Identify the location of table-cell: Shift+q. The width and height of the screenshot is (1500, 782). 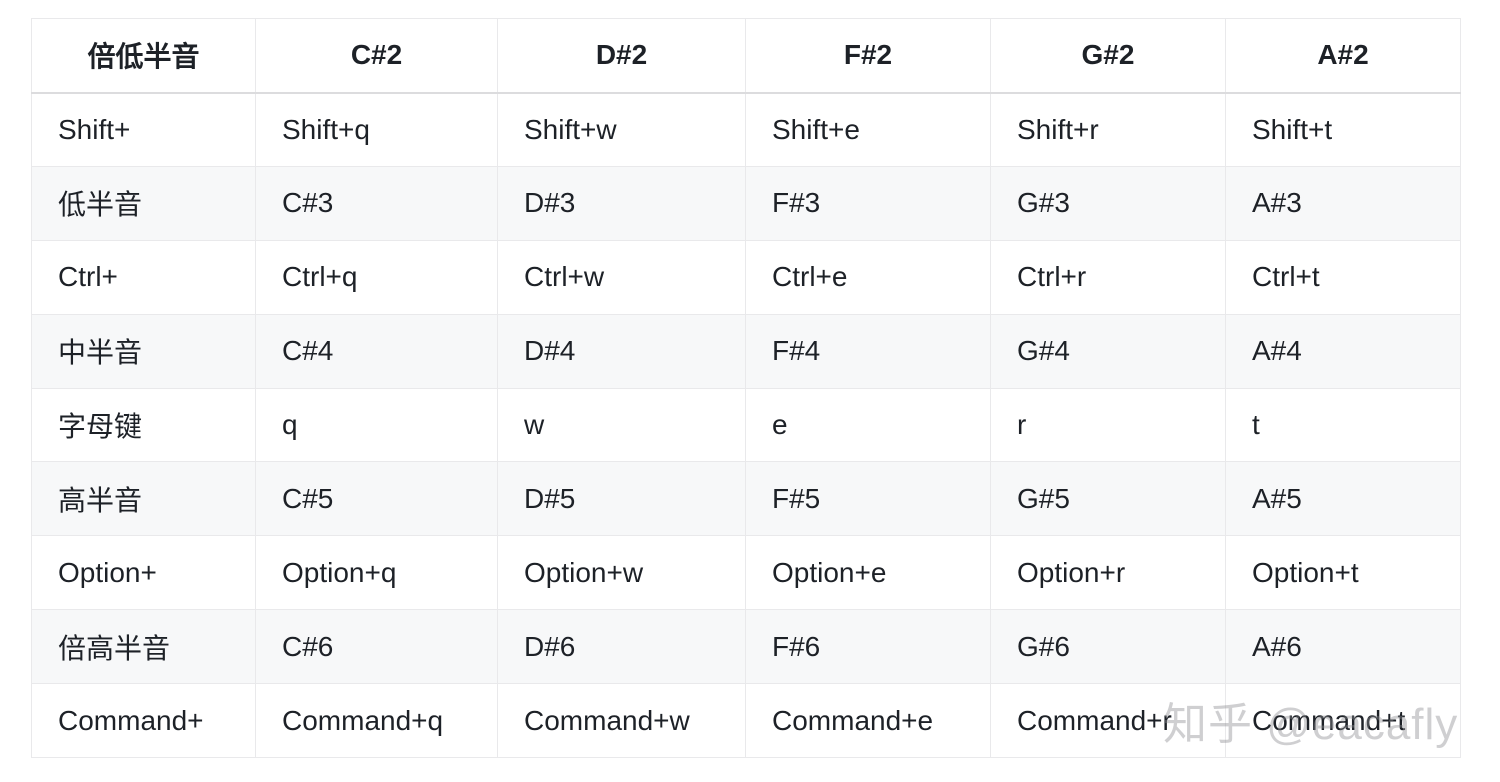
(376, 129).